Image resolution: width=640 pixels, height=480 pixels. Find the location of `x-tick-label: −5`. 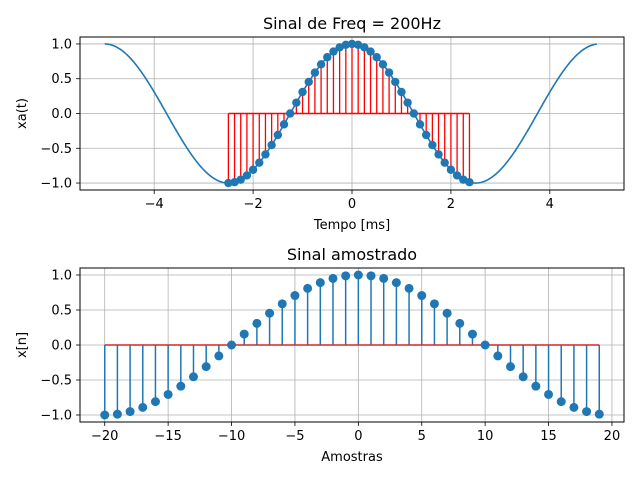

x-tick-label: −5 is located at coordinates (294, 436).